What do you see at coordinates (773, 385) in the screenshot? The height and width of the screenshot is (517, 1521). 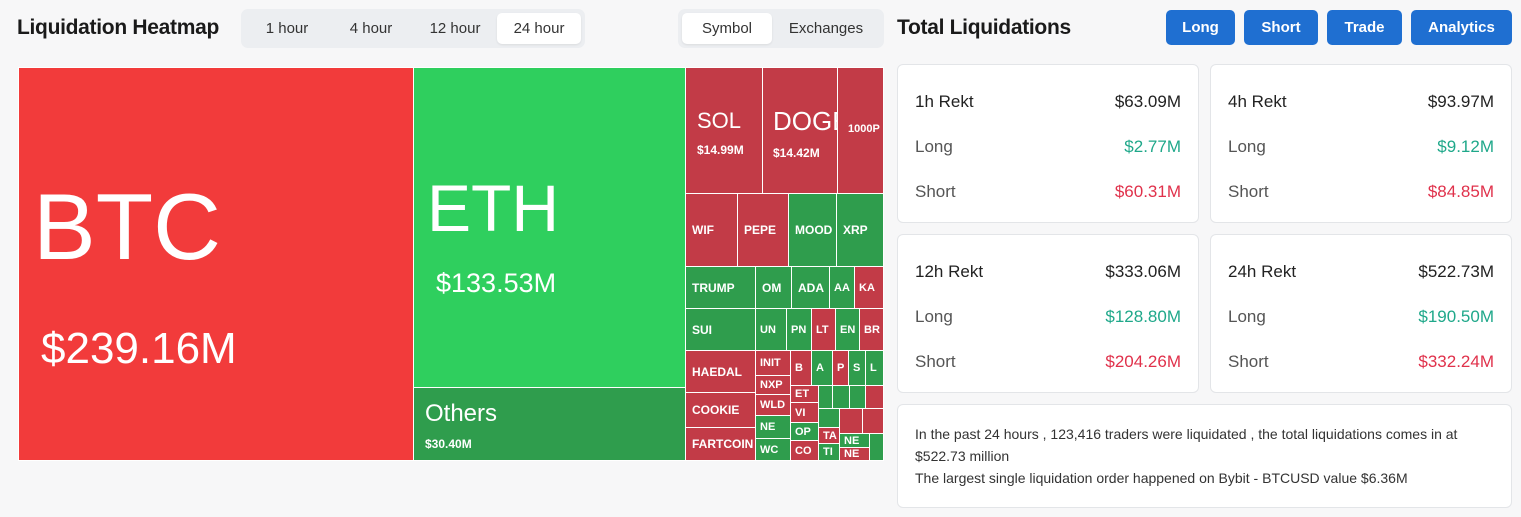 I see `treemap-cell-nxp: NXP` at bounding box center [773, 385].